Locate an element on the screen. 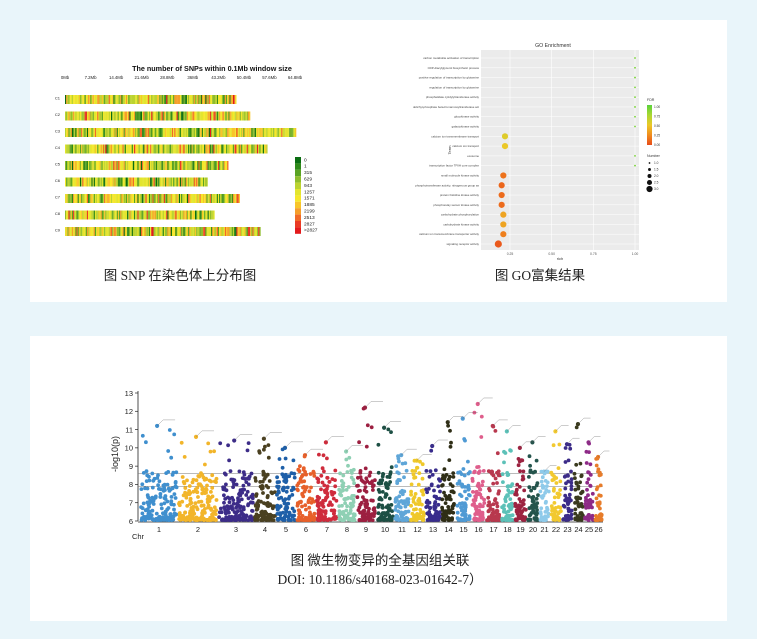 The height and width of the screenshot is (639, 757). manhattan-chr-label: 2 is located at coordinates (198, 529).